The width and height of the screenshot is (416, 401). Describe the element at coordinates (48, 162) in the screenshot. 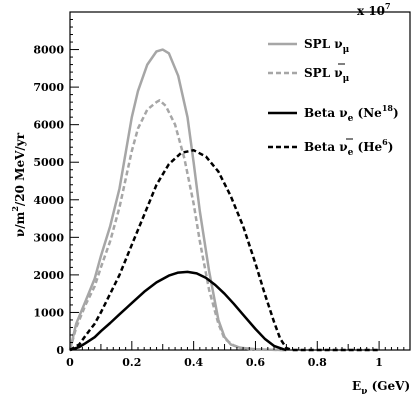

I see `y-tick-label: 5000` at that location.